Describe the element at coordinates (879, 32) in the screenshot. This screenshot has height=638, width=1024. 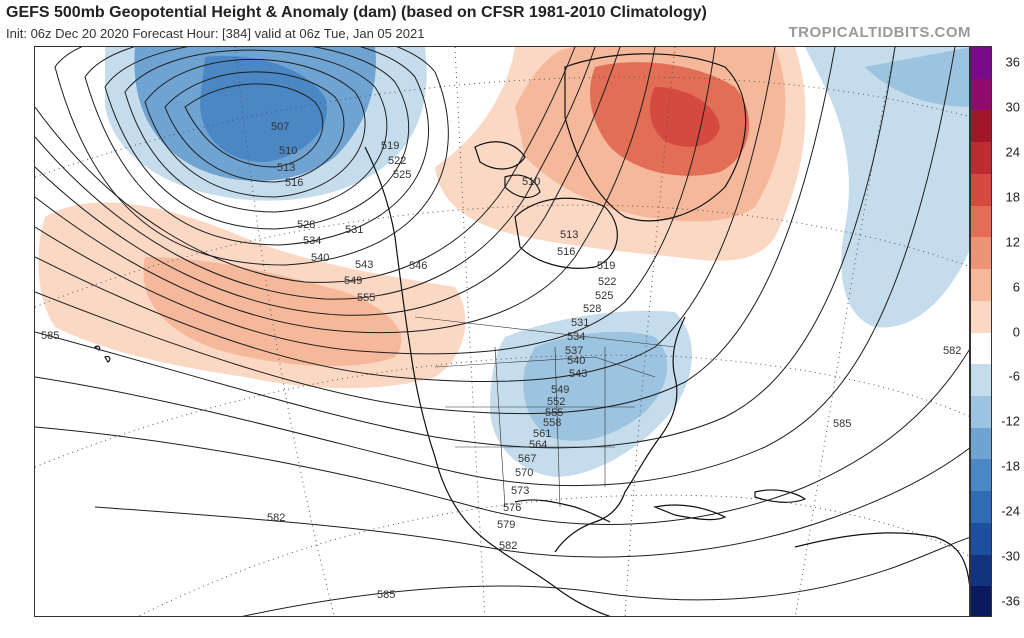
I see `brand-watermark: TROPICALTIDBITS.COM` at that location.